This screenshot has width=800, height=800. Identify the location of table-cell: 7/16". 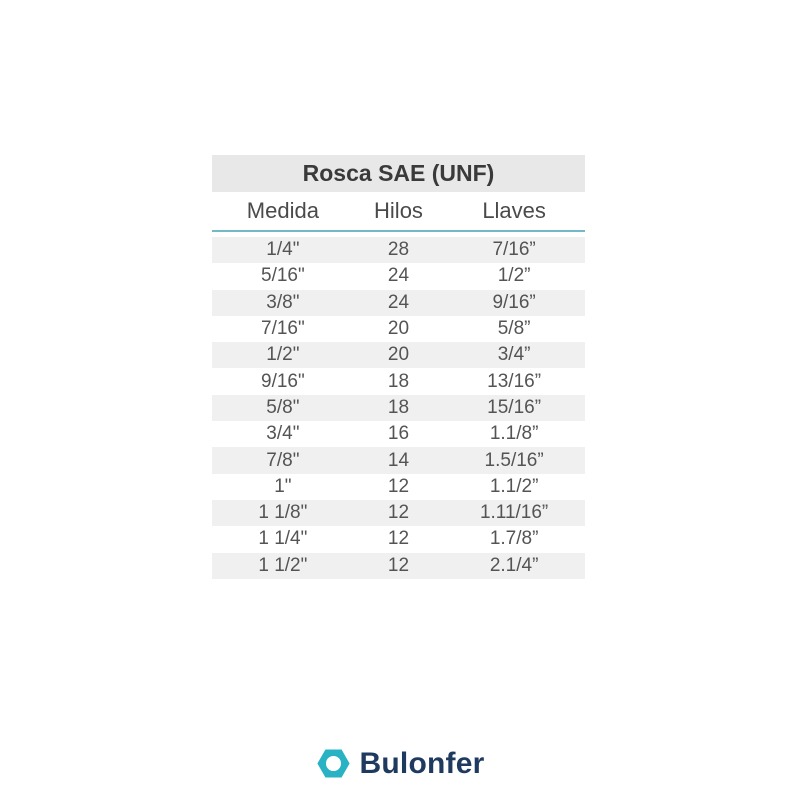
(283, 329).